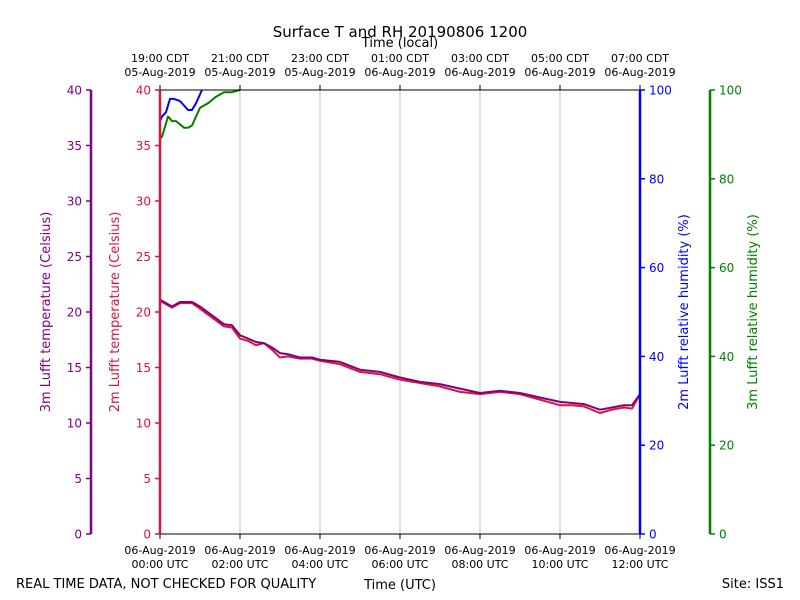  What do you see at coordinates (559, 564) in the screenshot?
I see `x-tick-time-label: 10:00 UTC` at bounding box center [559, 564].